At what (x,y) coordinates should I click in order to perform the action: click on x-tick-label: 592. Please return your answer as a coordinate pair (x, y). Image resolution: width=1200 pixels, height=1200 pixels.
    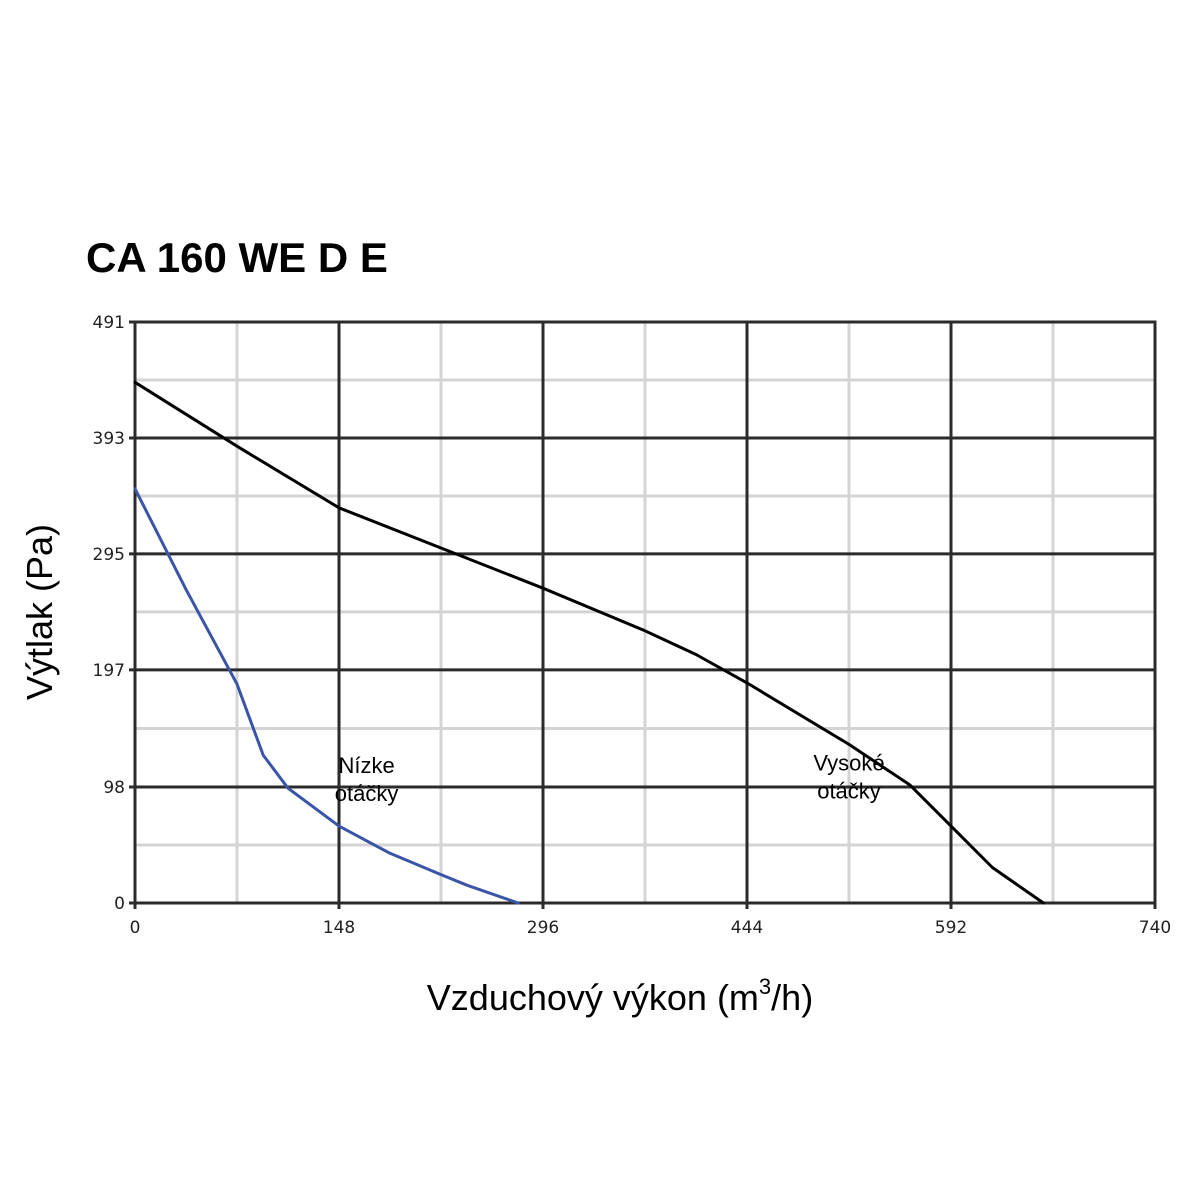
    Looking at the image, I should click on (951, 928).